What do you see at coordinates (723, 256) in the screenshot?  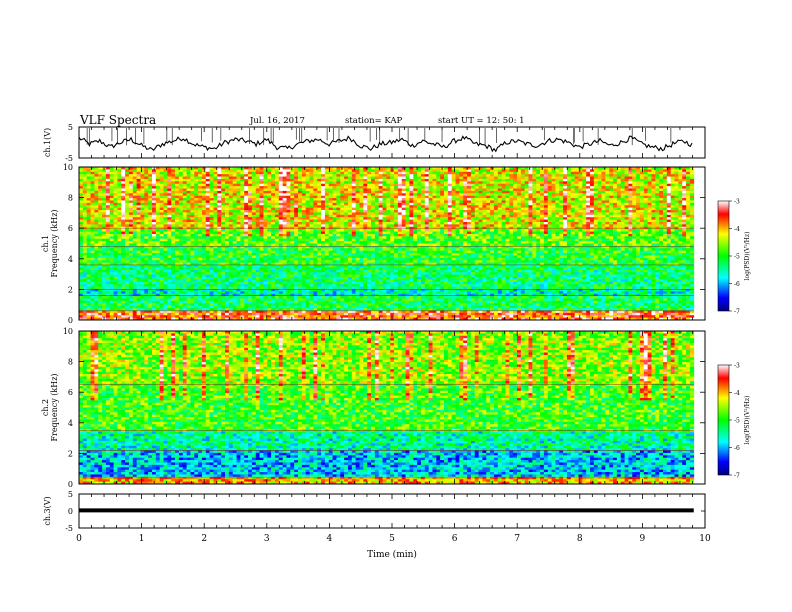 I see `ch1-spectrogram-colorbar` at bounding box center [723, 256].